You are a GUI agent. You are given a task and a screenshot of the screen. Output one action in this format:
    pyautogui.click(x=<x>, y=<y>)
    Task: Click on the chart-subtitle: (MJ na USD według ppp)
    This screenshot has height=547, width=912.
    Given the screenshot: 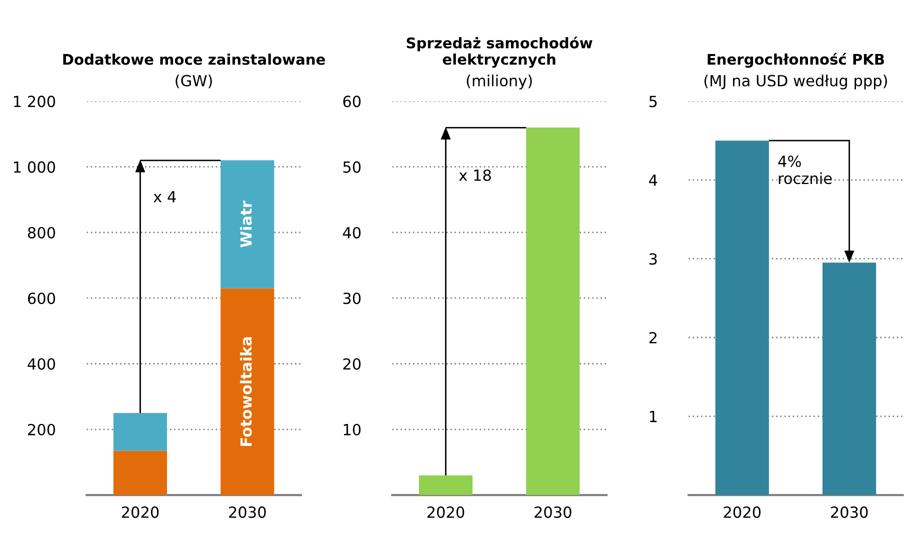 What is the action you would take?
    pyautogui.click(x=795, y=82)
    